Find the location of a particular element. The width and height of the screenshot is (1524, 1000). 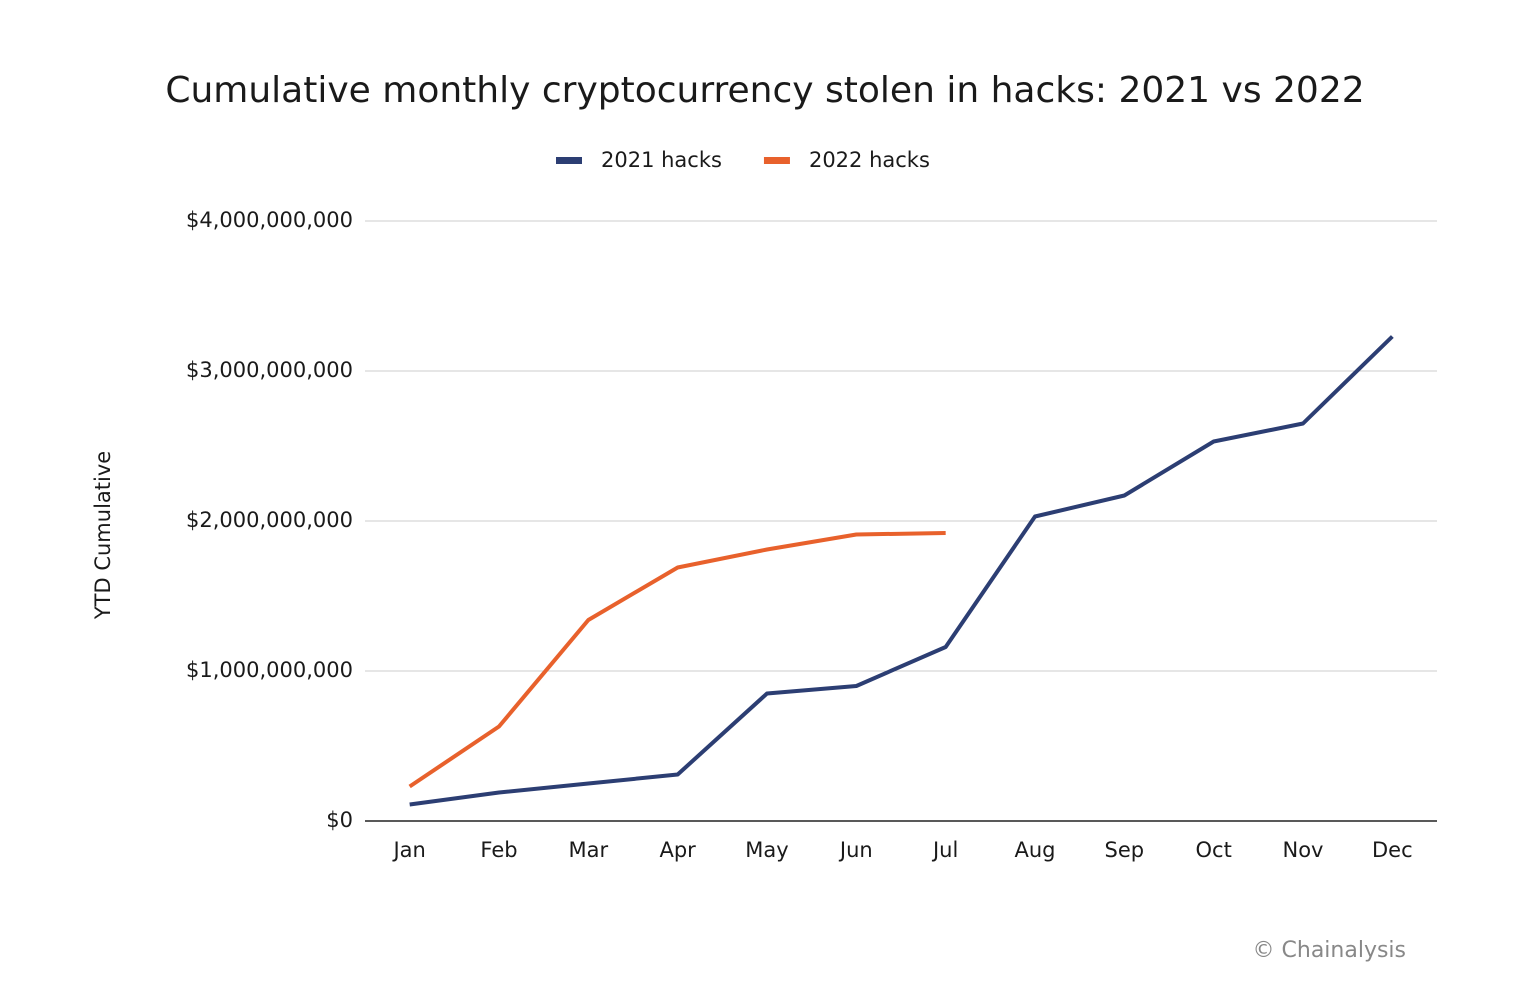

y-tick-label: $3,000,000,000 is located at coordinates (269, 370).